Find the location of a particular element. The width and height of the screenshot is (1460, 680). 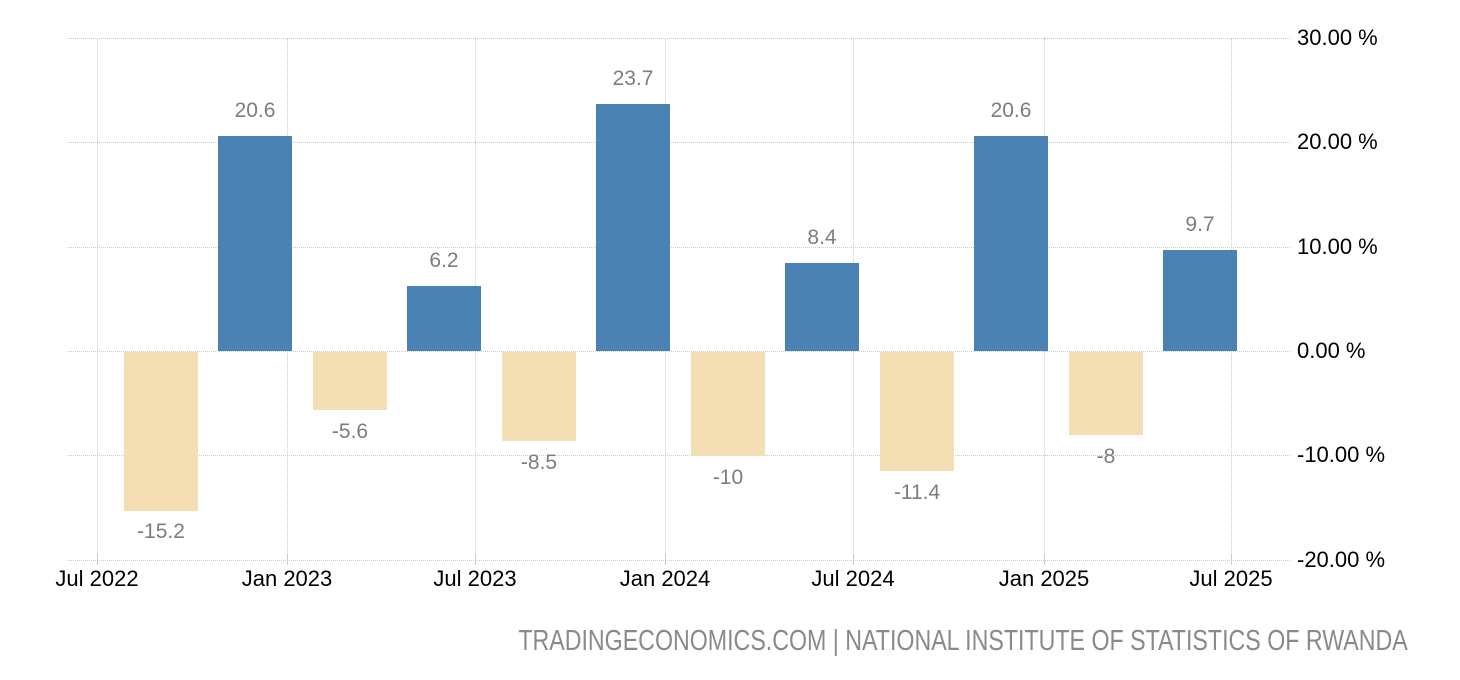

gridline-vertical is located at coordinates (97, 299).